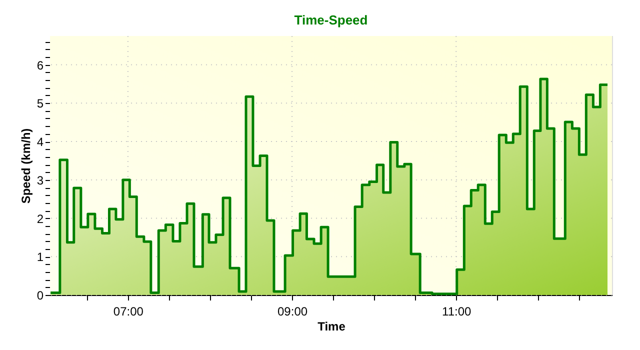 This screenshot has height=350, width=640. What do you see at coordinates (128, 311) in the screenshot?
I see `x-tick-label: 07:00` at bounding box center [128, 311].